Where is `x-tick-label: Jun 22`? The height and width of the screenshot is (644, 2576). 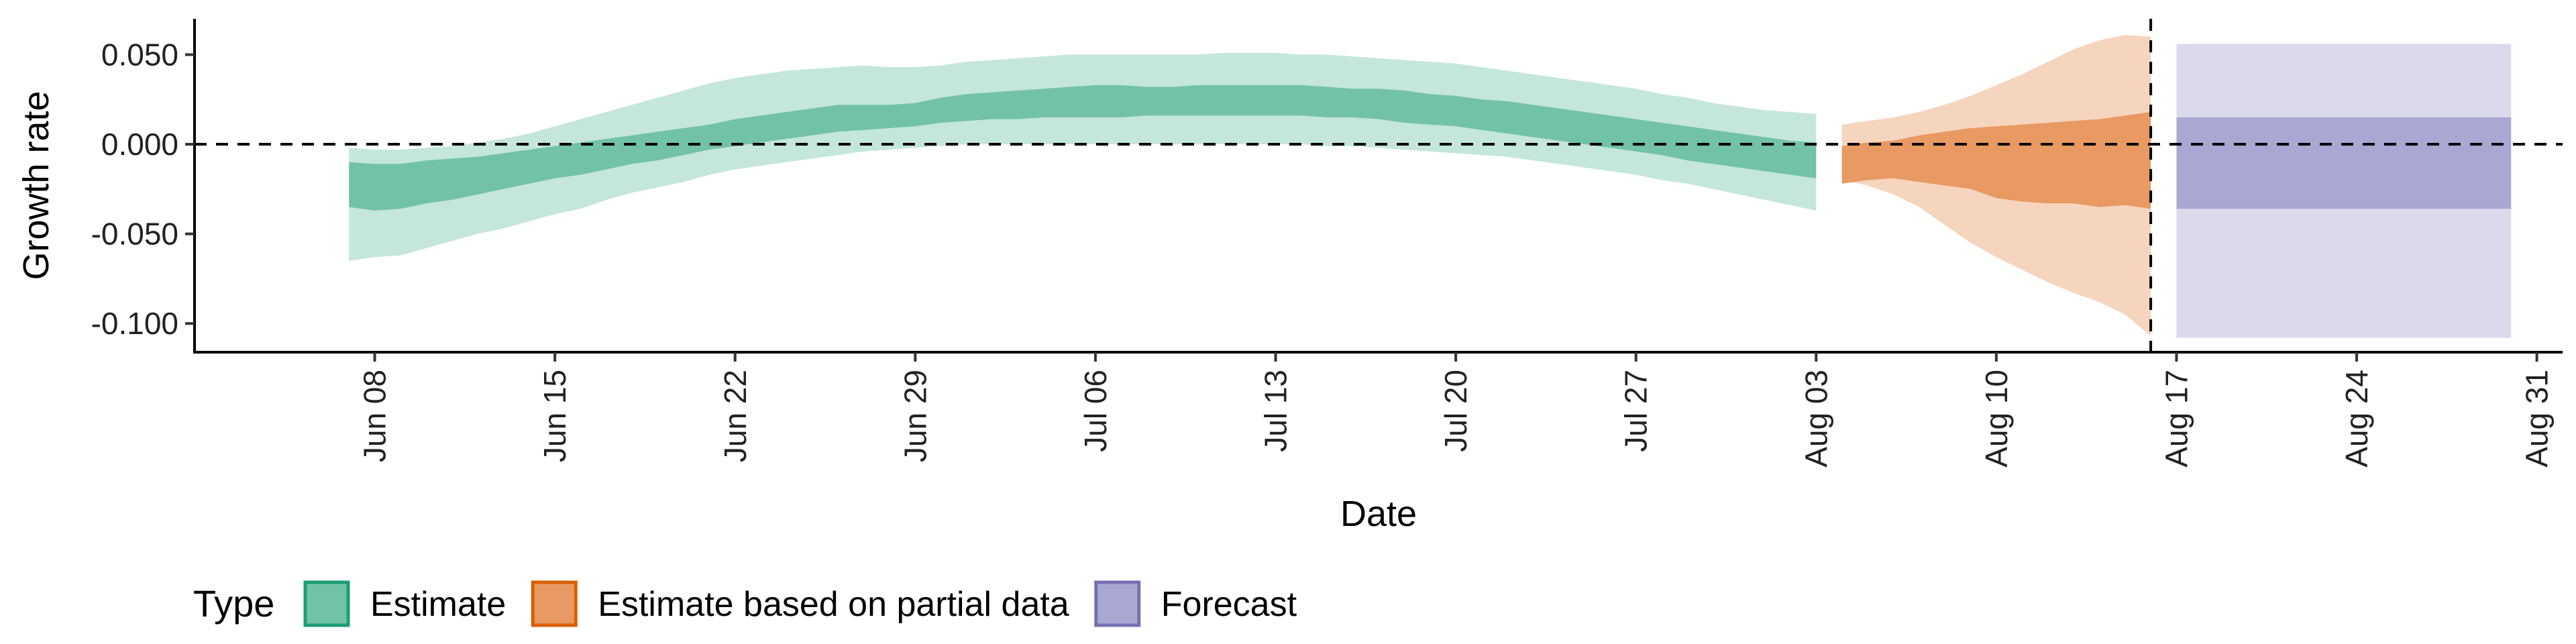 x-tick-label: Jun 22 is located at coordinates (735, 416).